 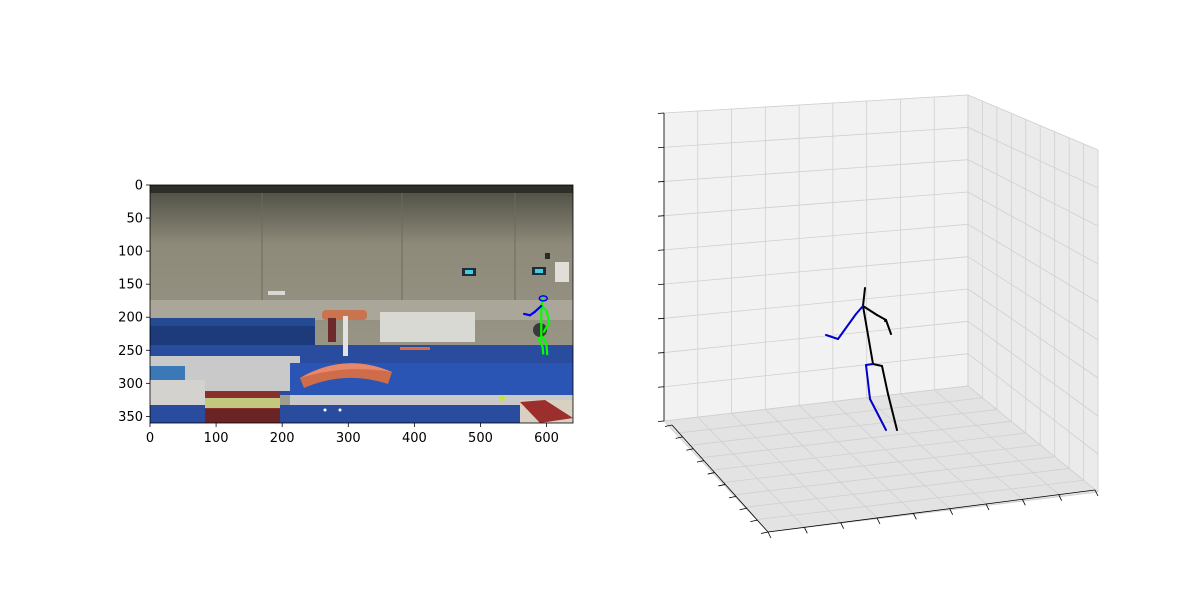 I want to click on image-x-axis: 0 100 200 300 400 500 600, so click(x=352, y=434).